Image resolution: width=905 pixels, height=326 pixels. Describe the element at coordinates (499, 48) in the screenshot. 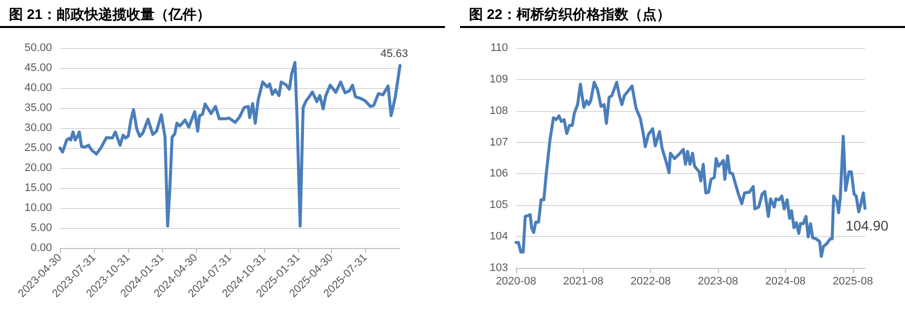

I see `y-tick-label: 110` at that location.